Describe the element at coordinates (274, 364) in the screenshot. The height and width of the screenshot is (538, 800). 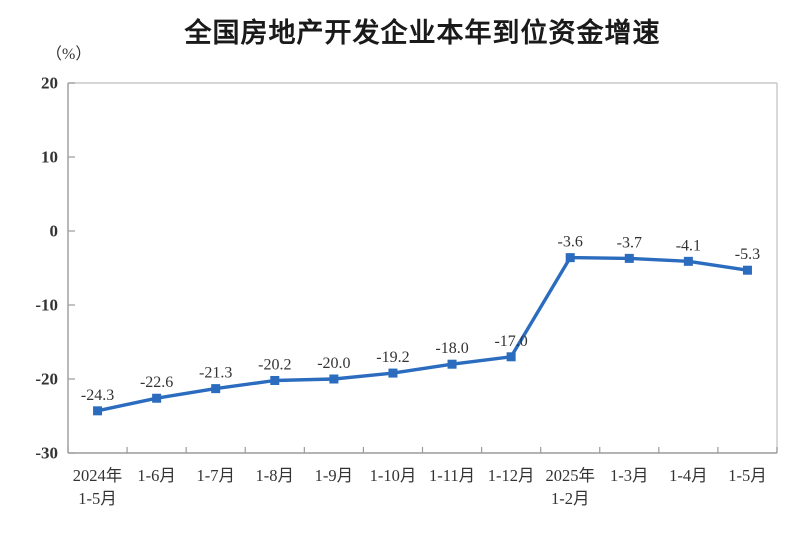
I see `data-point-label: -20.2` at that location.